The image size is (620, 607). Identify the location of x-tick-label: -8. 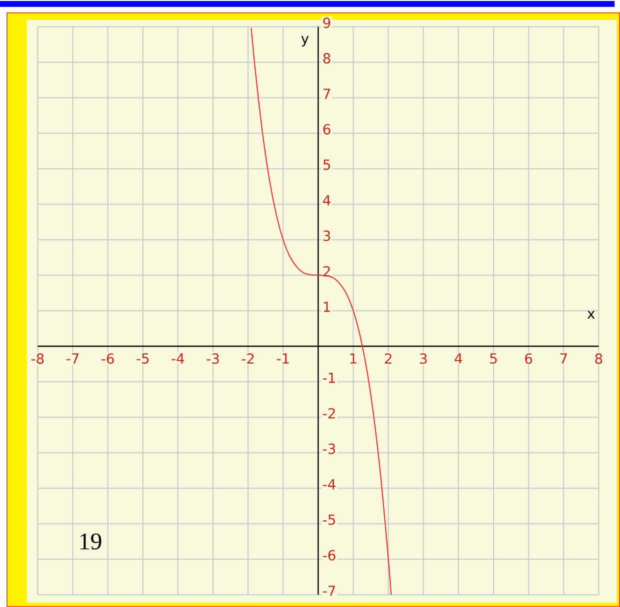
(37, 358).